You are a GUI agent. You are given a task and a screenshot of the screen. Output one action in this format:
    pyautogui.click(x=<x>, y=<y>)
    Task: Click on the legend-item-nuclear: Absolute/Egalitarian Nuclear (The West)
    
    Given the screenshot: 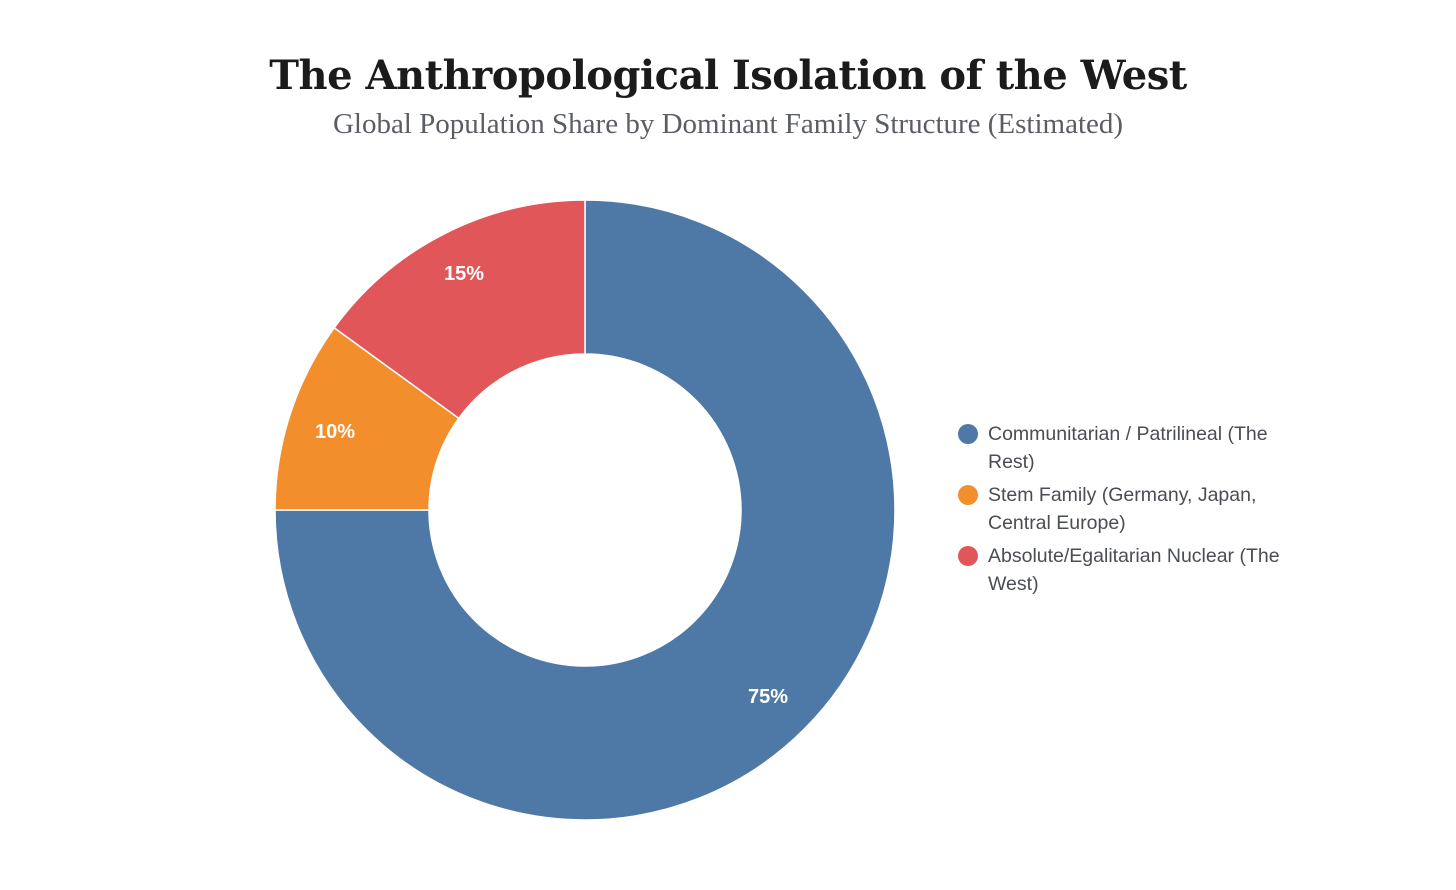 What is the action you would take?
    pyautogui.click(x=1138, y=570)
    